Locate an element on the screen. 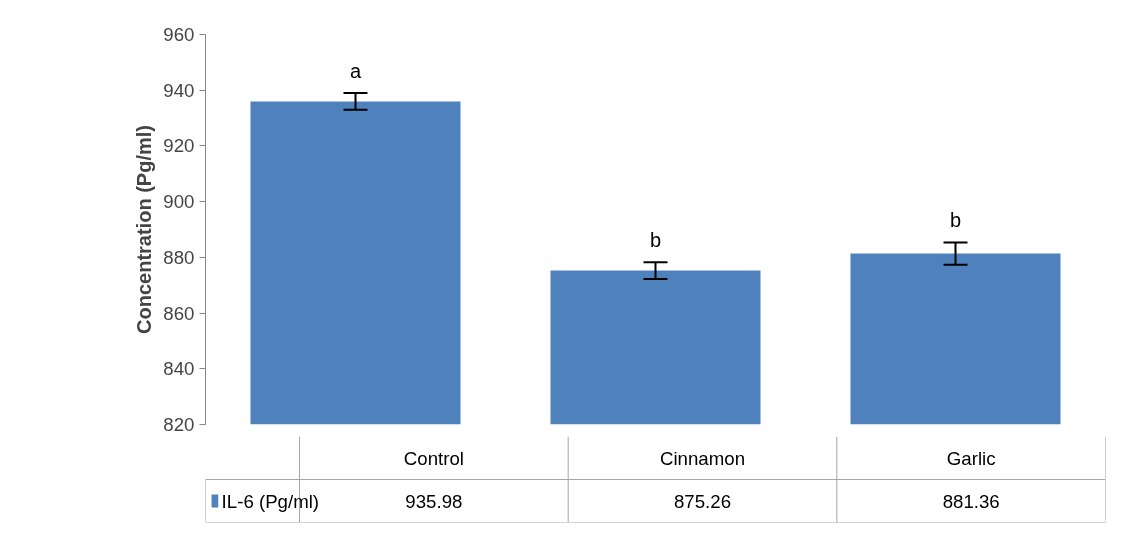 The height and width of the screenshot is (534, 1121). y-axis-title: Concentration (Pg/ml) is located at coordinates (144, 229).